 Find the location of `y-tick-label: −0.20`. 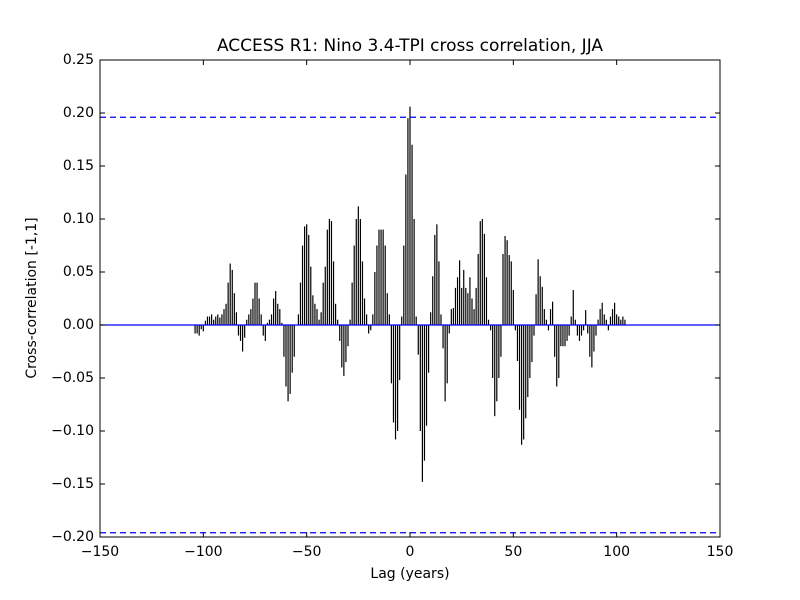

y-tick-label: −0.20 is located at coordinates (72, 537).